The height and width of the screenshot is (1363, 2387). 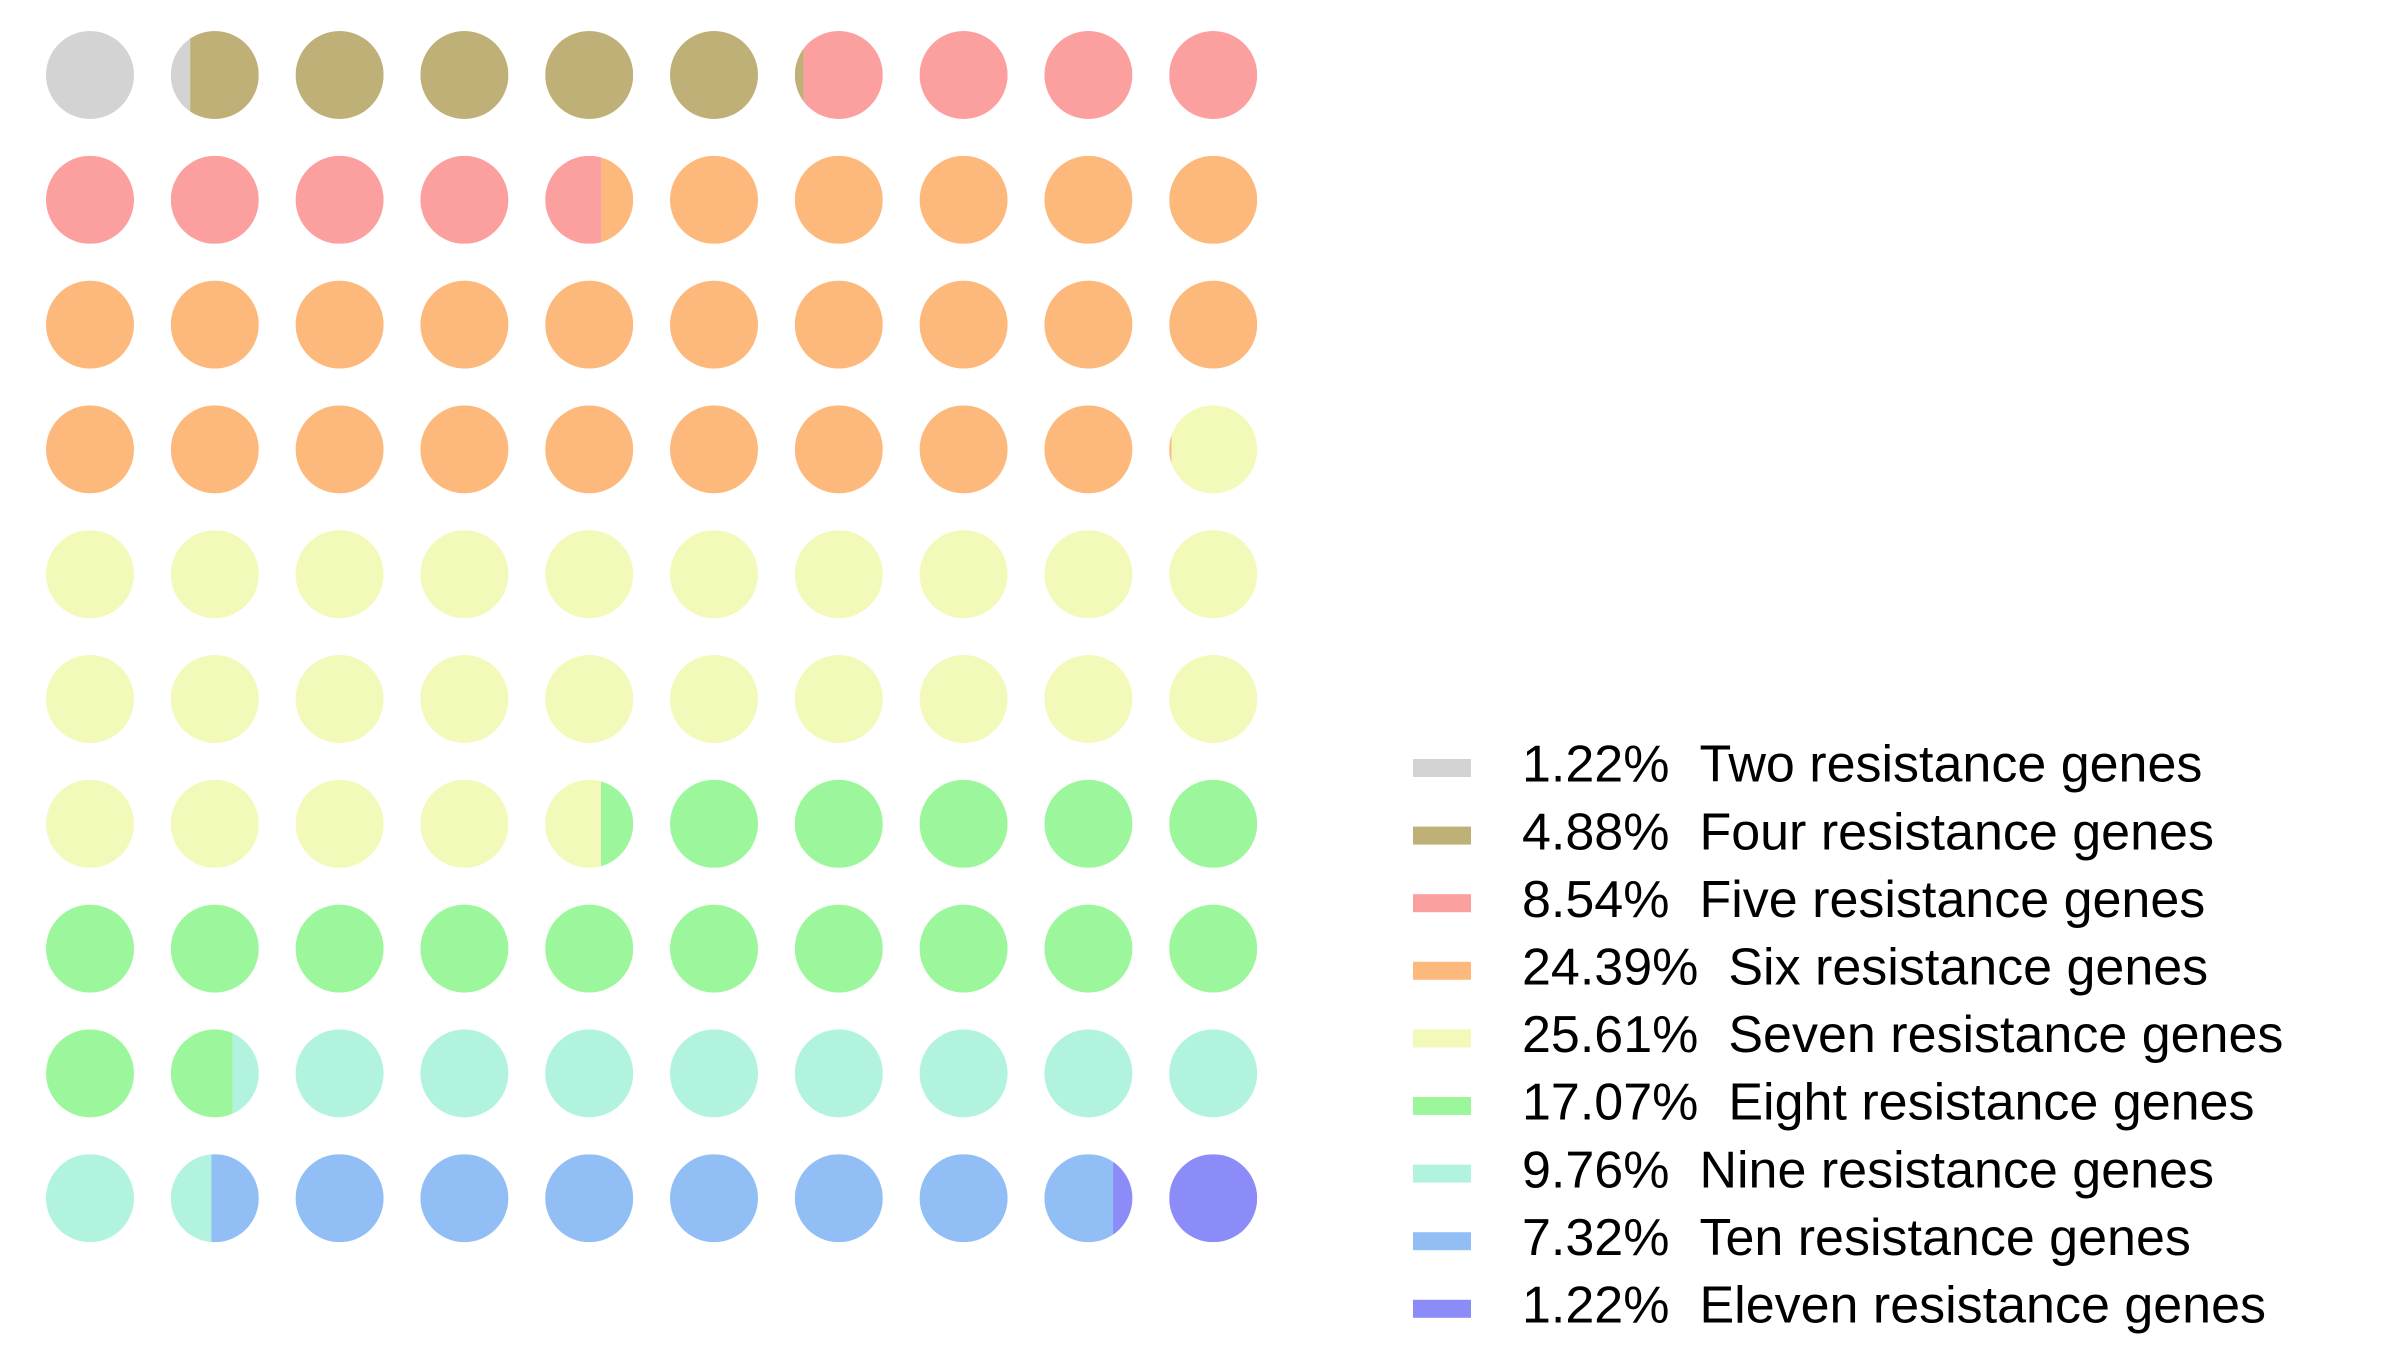 I want to click on legend-label: Seven resistance genes, so click(x=2005, y=1035).